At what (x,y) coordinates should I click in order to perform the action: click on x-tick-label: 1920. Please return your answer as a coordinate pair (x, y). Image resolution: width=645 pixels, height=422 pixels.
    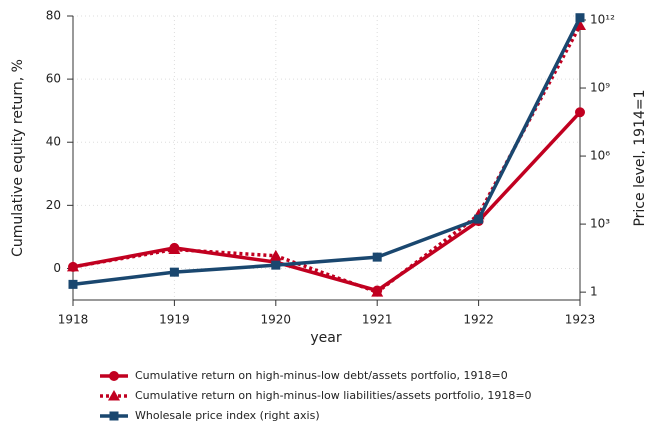
    Looking at the image, I should click on (276, 320).